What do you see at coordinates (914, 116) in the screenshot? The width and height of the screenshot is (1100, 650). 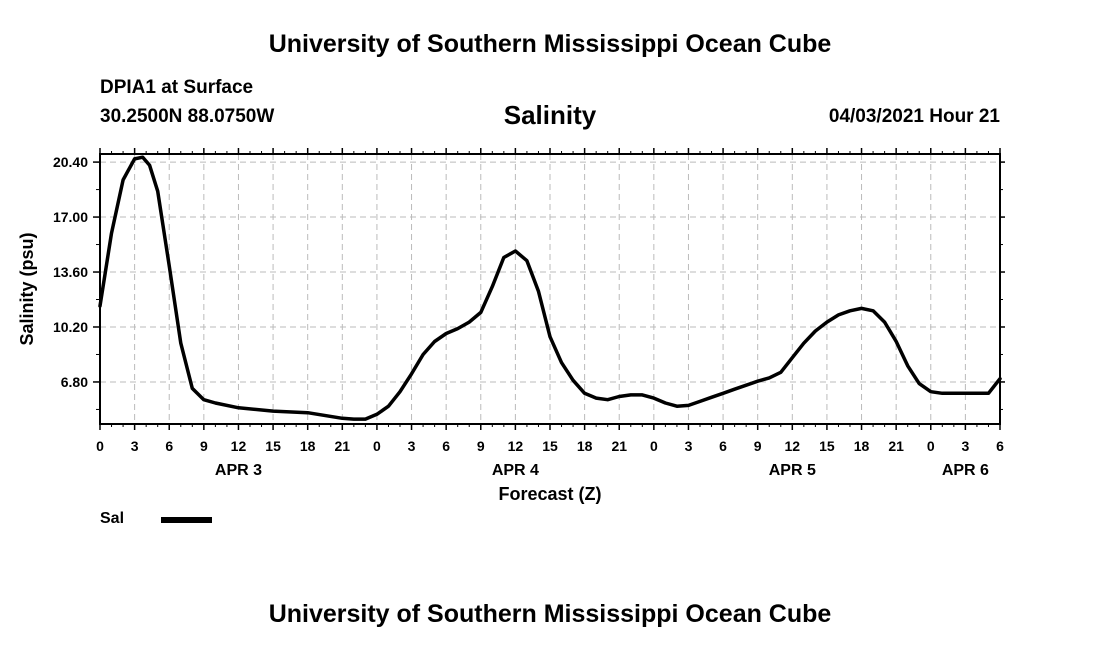 I see `forecast-datetime: 04/03/2021 Hour 21` at bounding box center [914, 116].